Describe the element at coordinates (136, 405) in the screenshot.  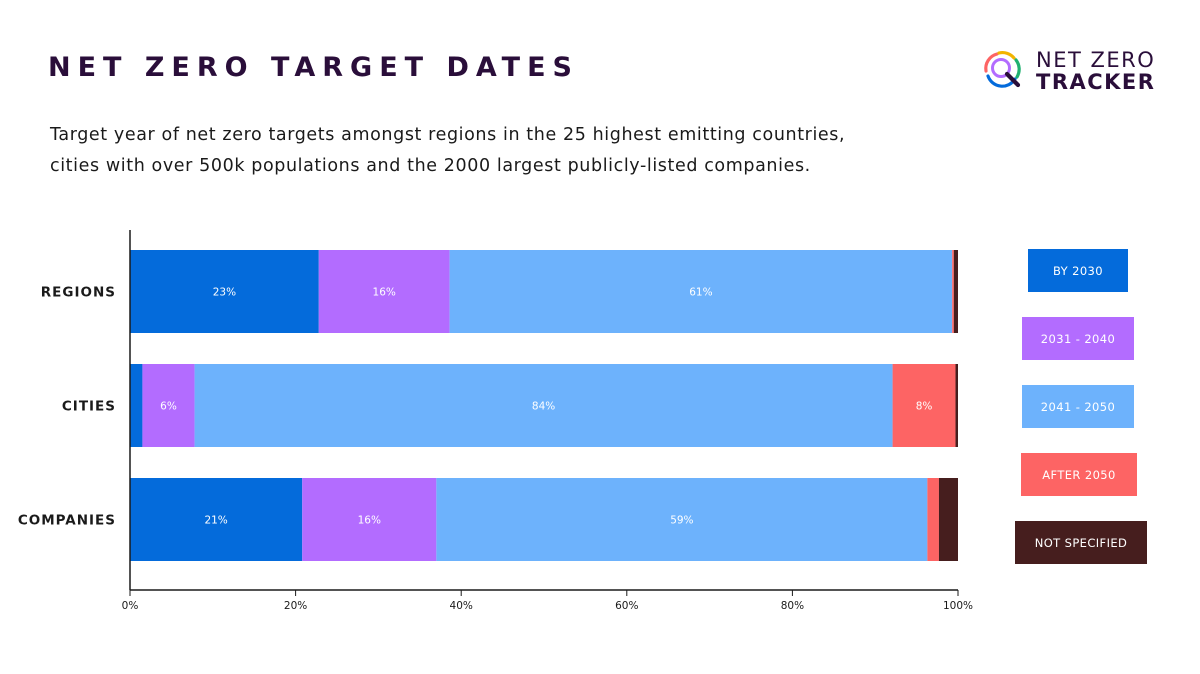
I see `bar-cities-by-2030` at that location.